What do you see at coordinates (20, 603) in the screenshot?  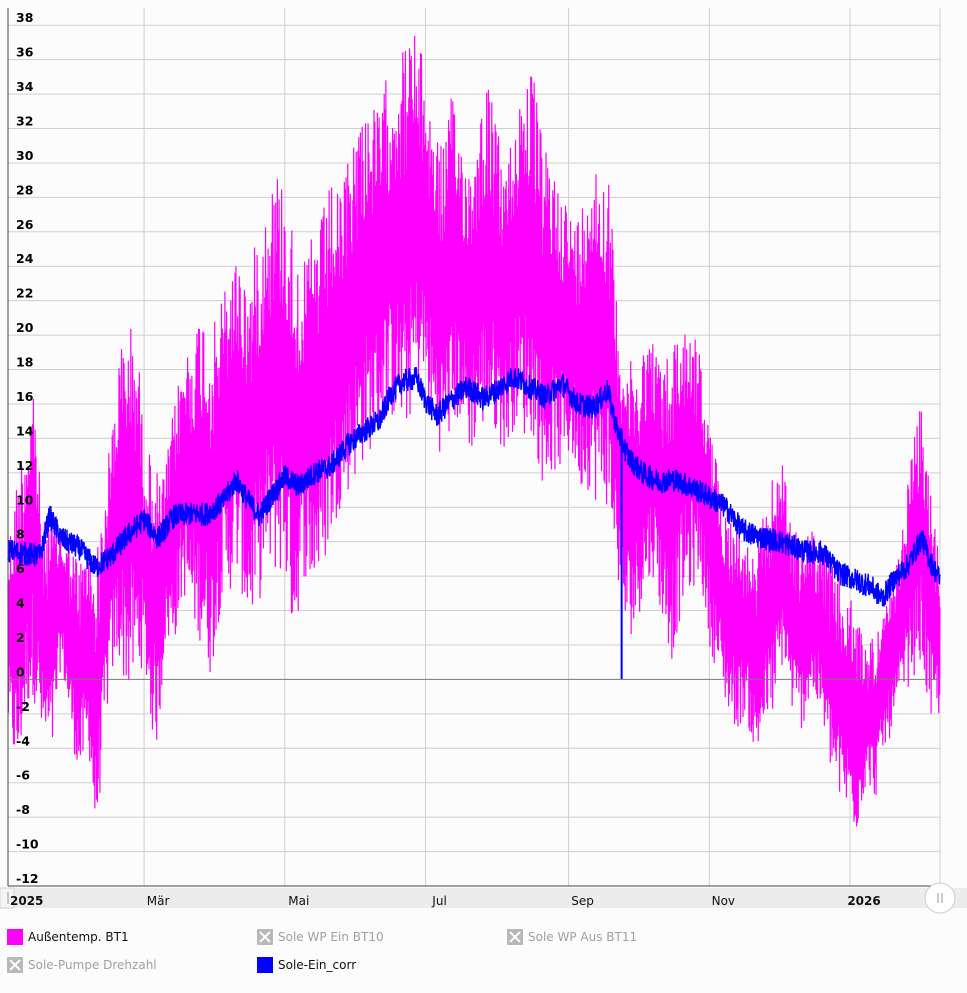 I see `y-tick-label: 4` at bounding box center [20, 603].